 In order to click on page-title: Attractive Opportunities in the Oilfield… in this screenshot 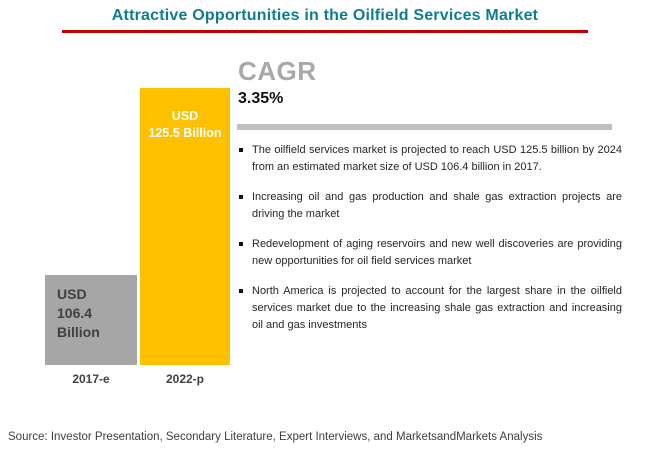, I will do `click(325, 15)`.